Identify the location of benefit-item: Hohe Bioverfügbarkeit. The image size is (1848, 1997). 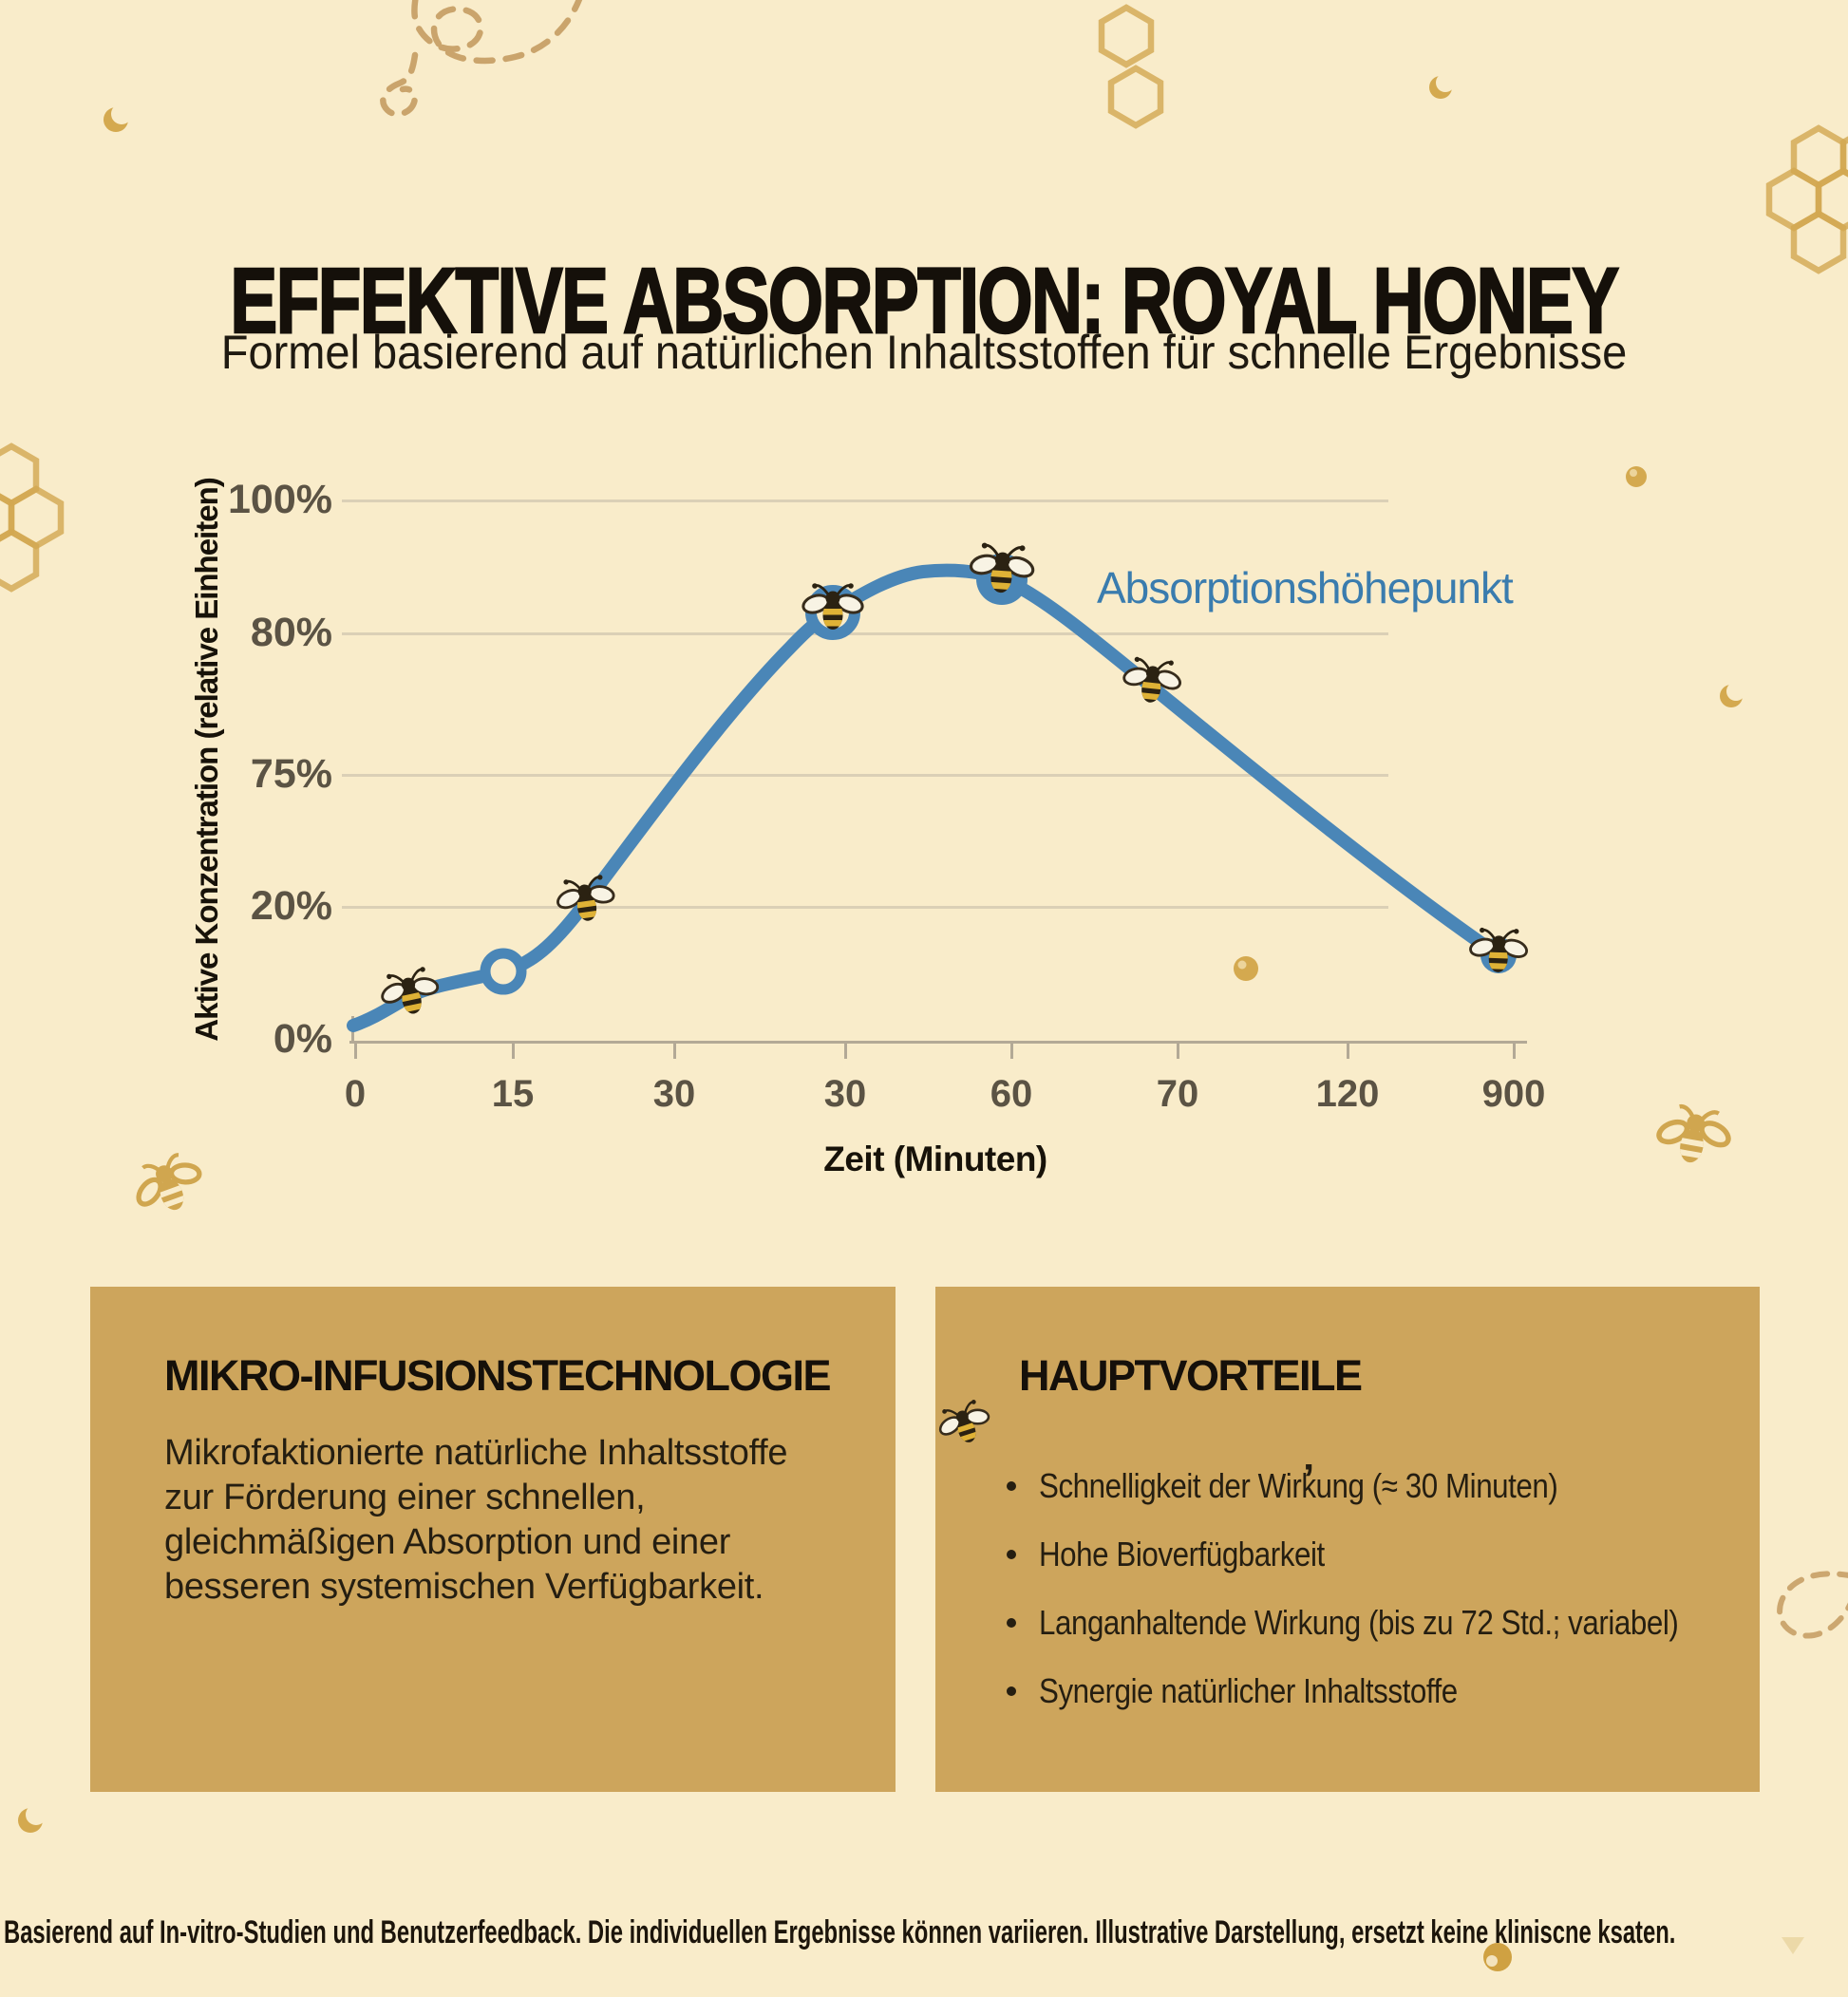
(1390, 1554).